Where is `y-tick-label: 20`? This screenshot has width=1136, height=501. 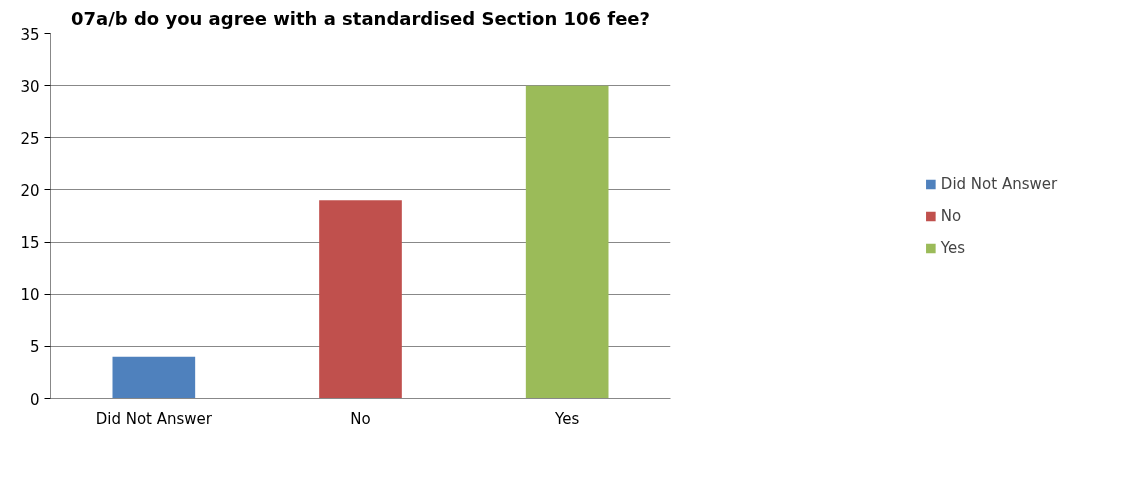 y-tick-label: 20 is located at coordinates (30, 190).